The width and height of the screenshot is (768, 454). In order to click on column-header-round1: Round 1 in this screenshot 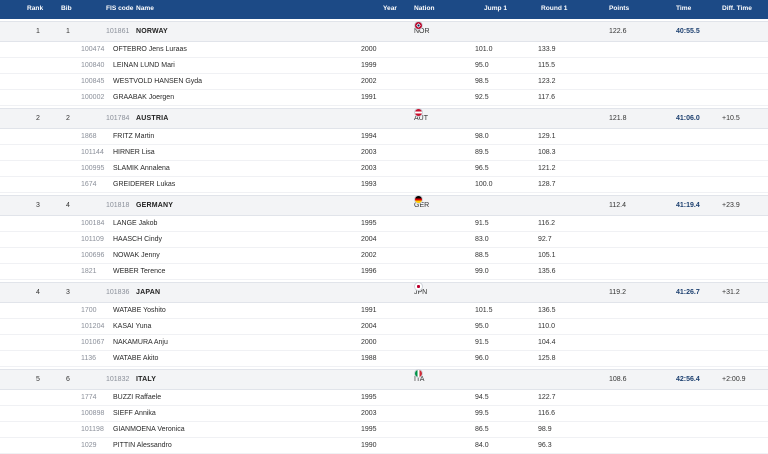, I will do `click(554, 8)`.